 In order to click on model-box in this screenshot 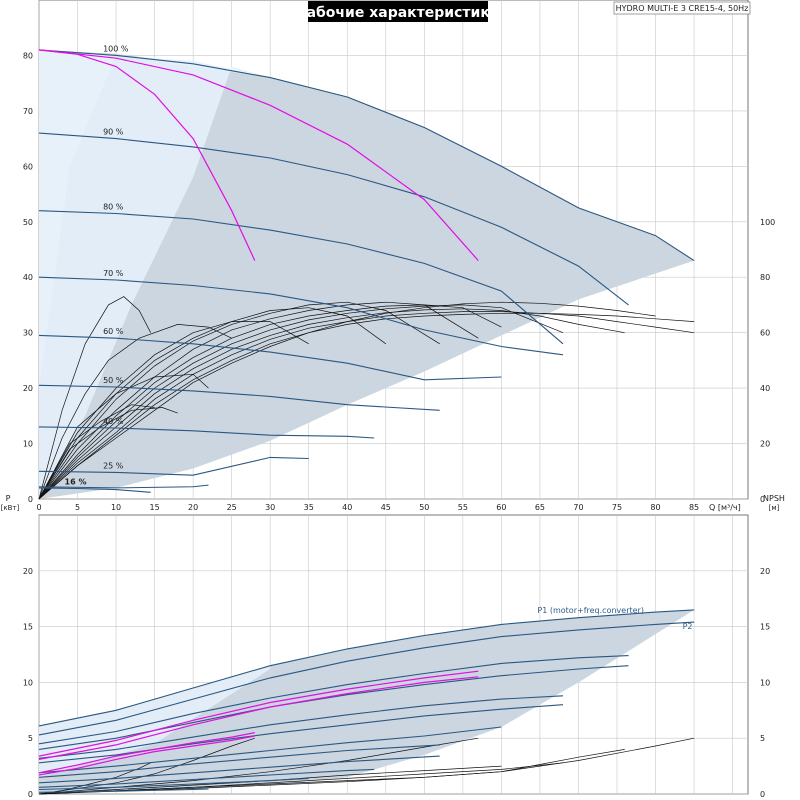, I will do `click(682, 8)`.